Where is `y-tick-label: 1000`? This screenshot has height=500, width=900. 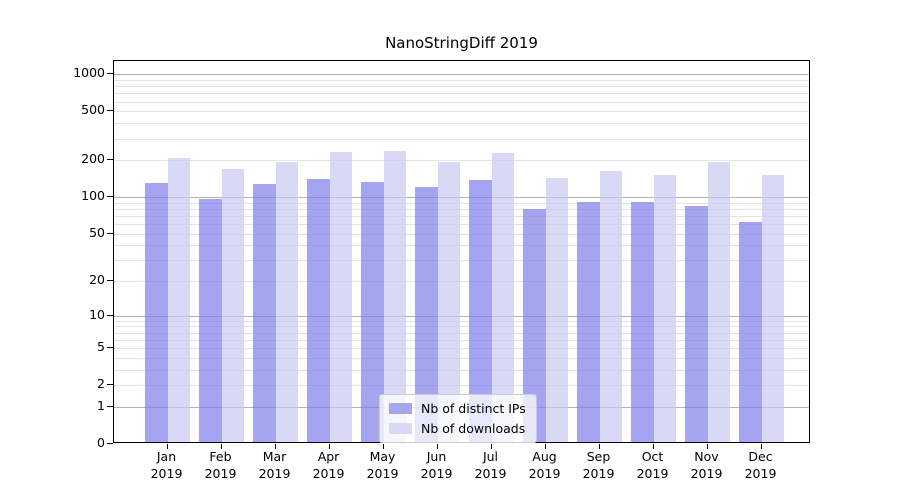
y-tick-label: 1000 is located at coordinates (89, 73).